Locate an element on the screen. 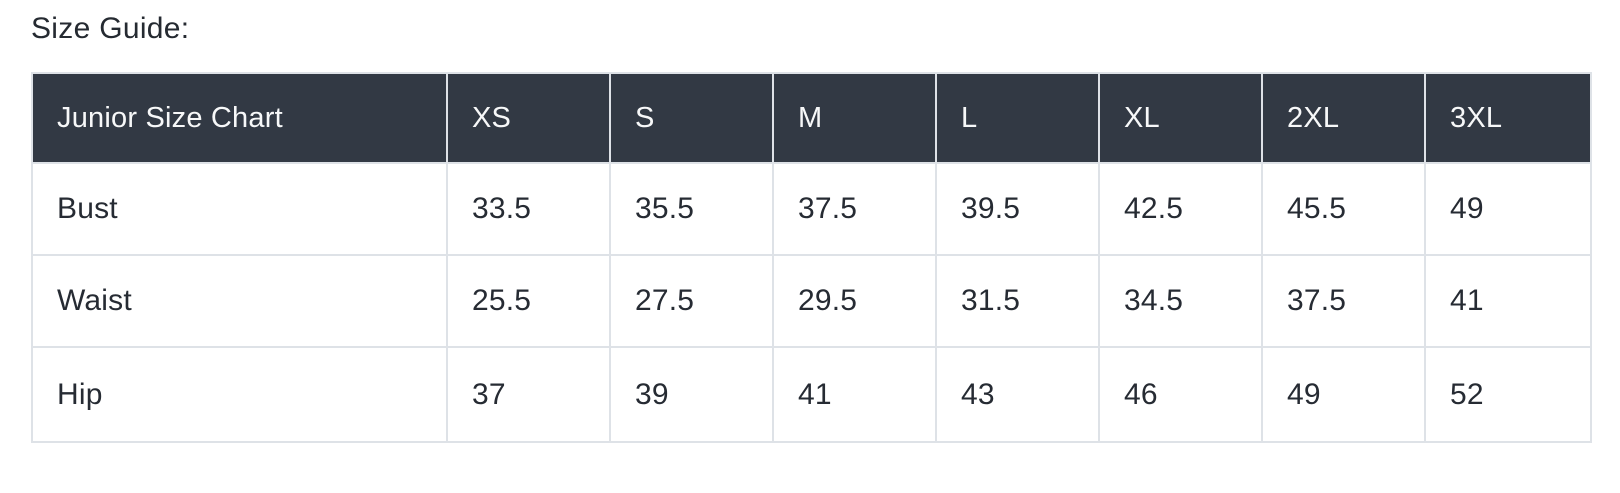 The image size is (1620, 493). header-cell-chart-name: Junior Size Chart is located at coordinates (239, 118).